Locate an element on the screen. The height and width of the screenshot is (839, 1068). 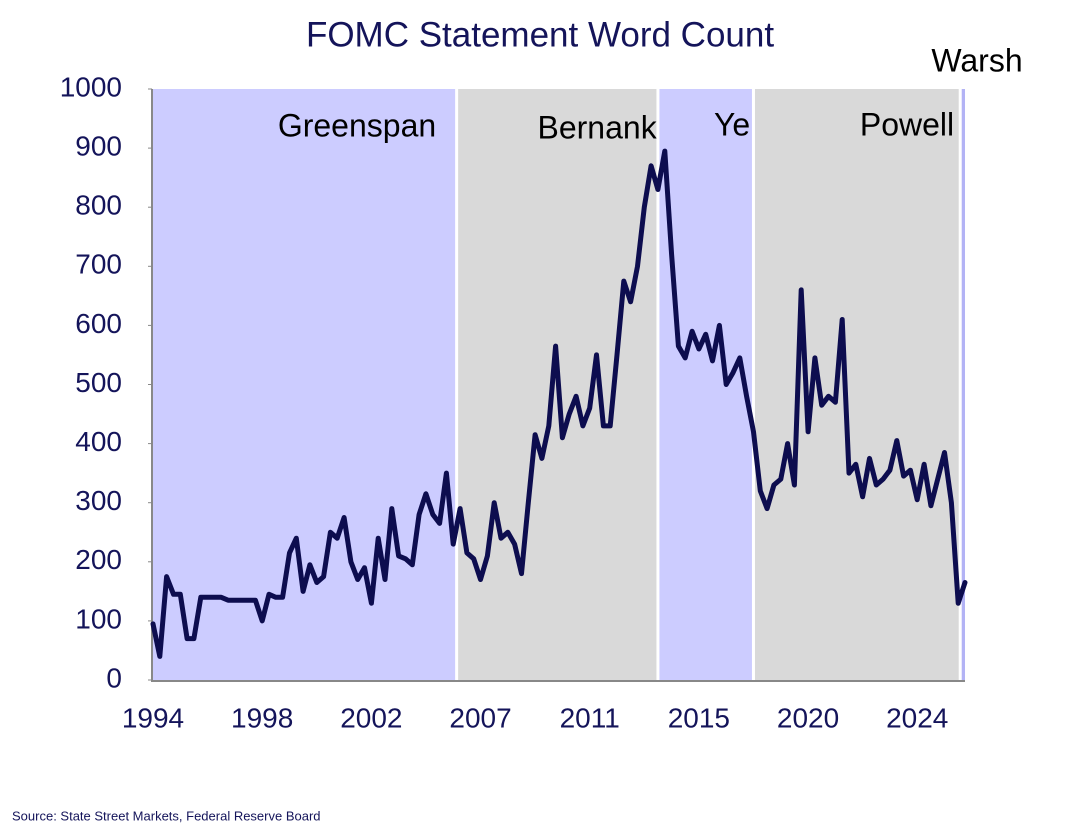
era-label: Bernanke is located at coordinates (606, 127).